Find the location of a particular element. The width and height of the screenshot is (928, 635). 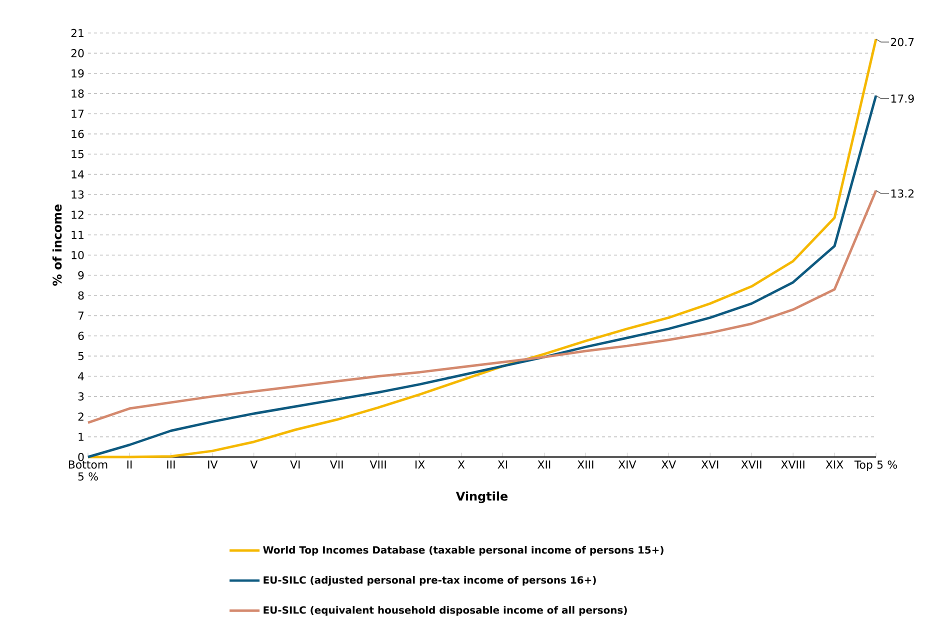

y-tick-label: 5 is located at coordinates (81, 356).